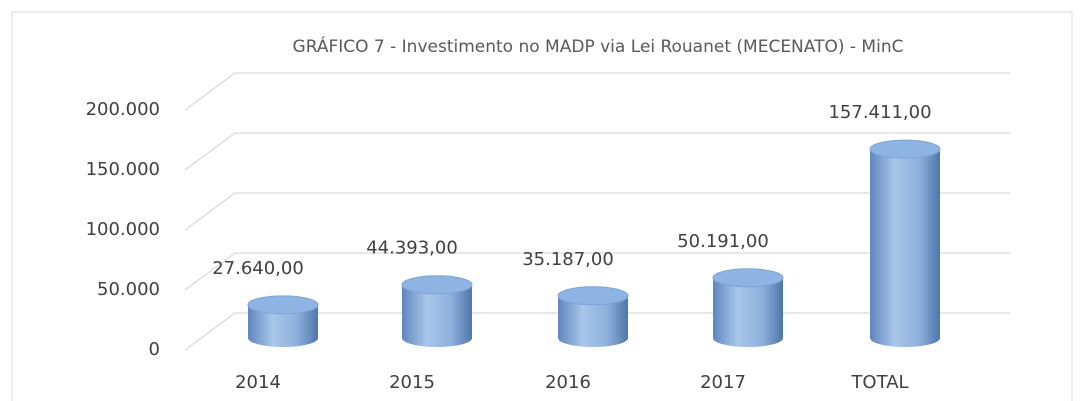  I want to click on value-label: 157.411,00, so click(879, 112).